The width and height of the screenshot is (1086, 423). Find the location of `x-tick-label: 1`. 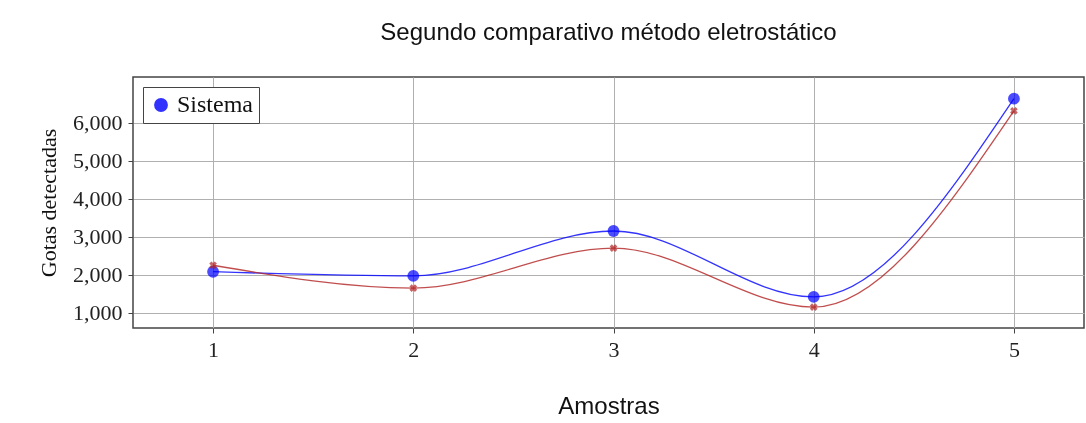

x-tick-label: 1 is located at coordinates (214, 349).